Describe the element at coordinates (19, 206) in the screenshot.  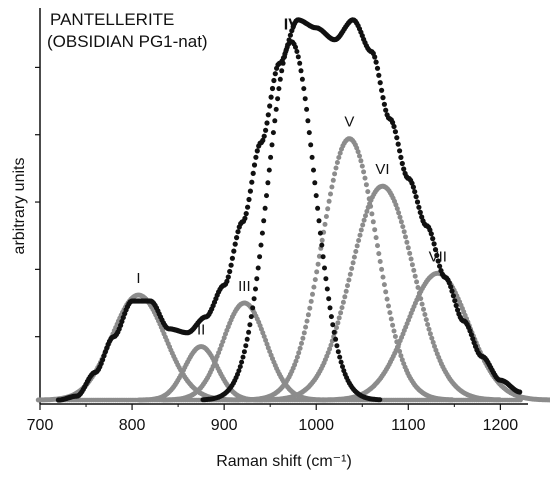
I see `y-axis-label: arbitrary units` at that location.